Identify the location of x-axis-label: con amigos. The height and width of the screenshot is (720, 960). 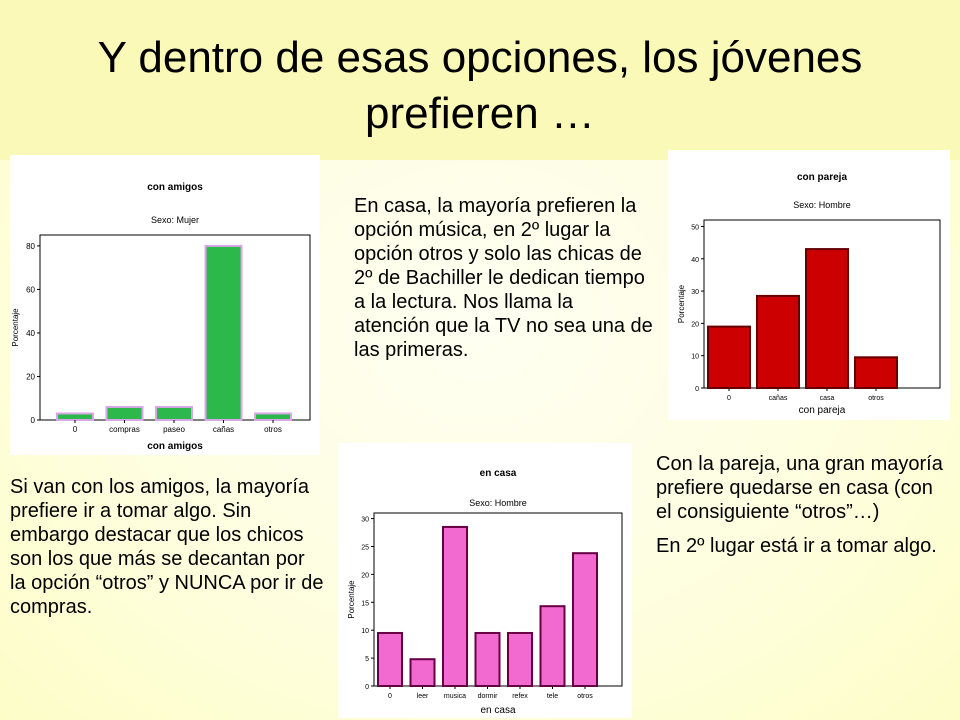
(175, 446).